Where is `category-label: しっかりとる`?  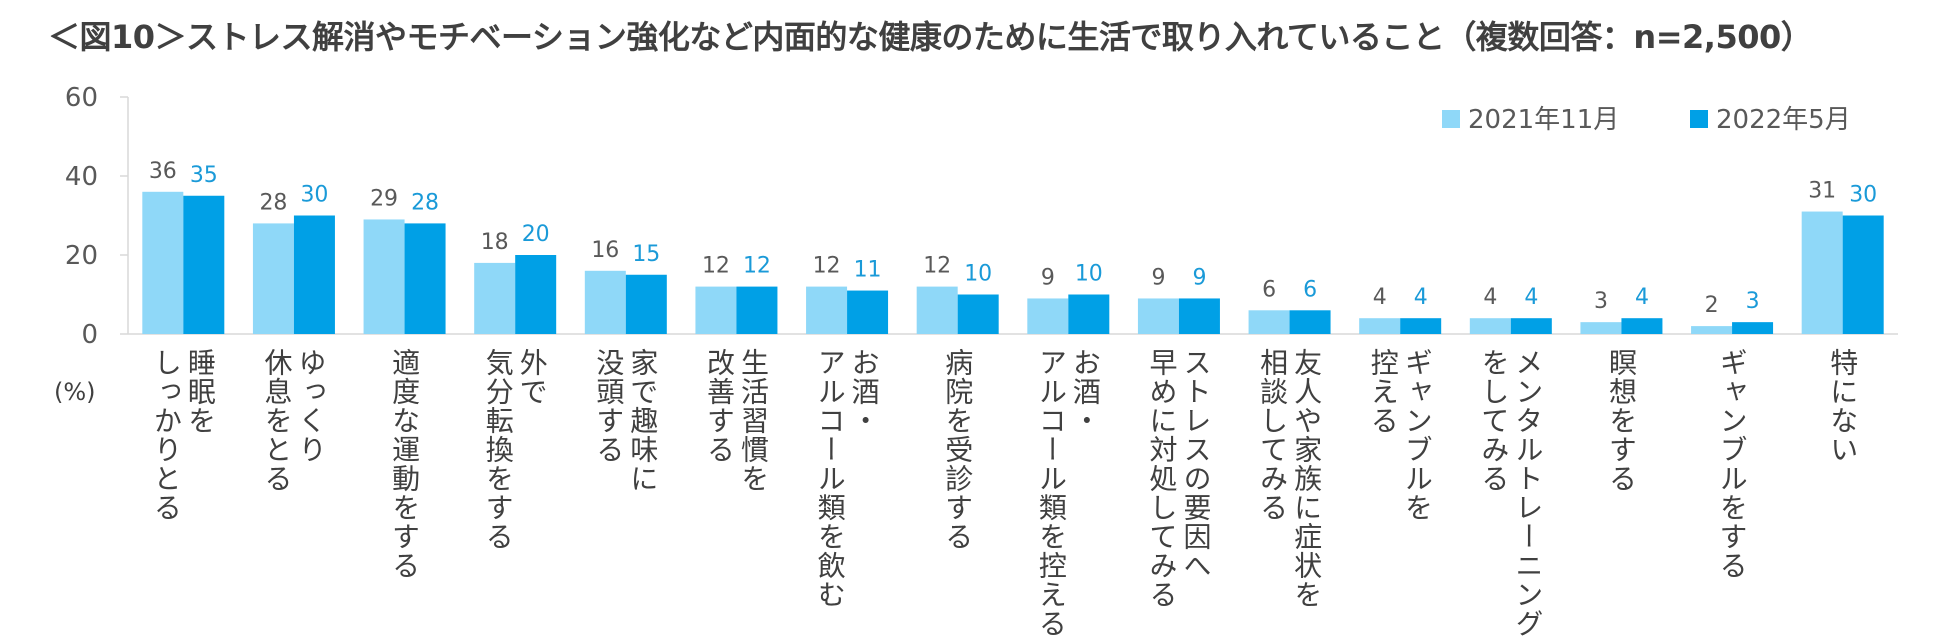
category-label: しっかりとる is located at coordinates (166, 435).